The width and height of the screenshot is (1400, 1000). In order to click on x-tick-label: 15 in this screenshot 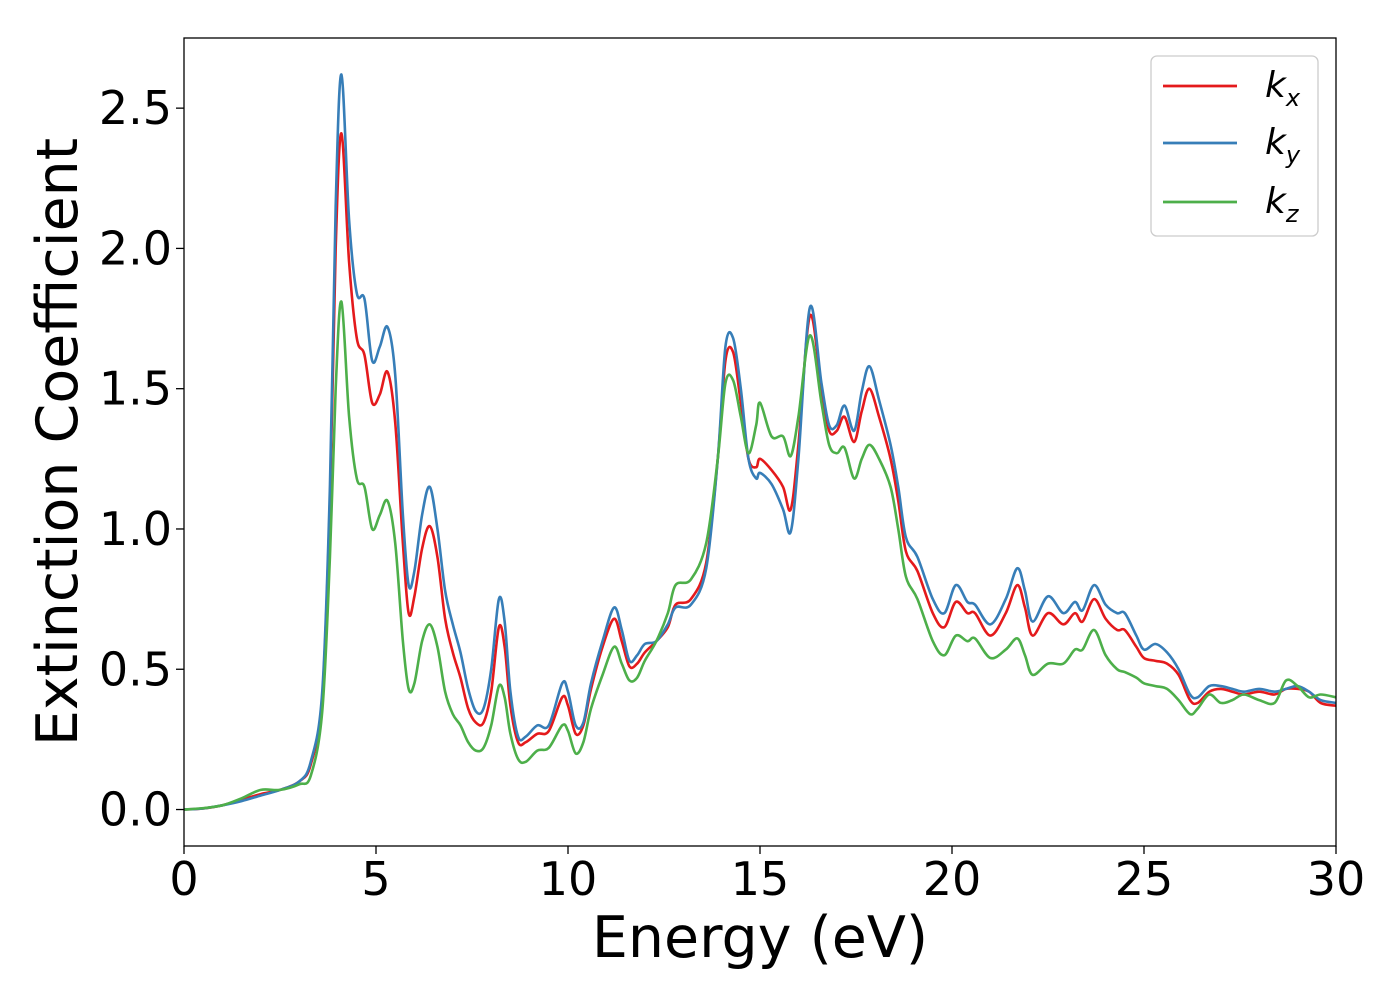, I will do `click(760, 879)`.